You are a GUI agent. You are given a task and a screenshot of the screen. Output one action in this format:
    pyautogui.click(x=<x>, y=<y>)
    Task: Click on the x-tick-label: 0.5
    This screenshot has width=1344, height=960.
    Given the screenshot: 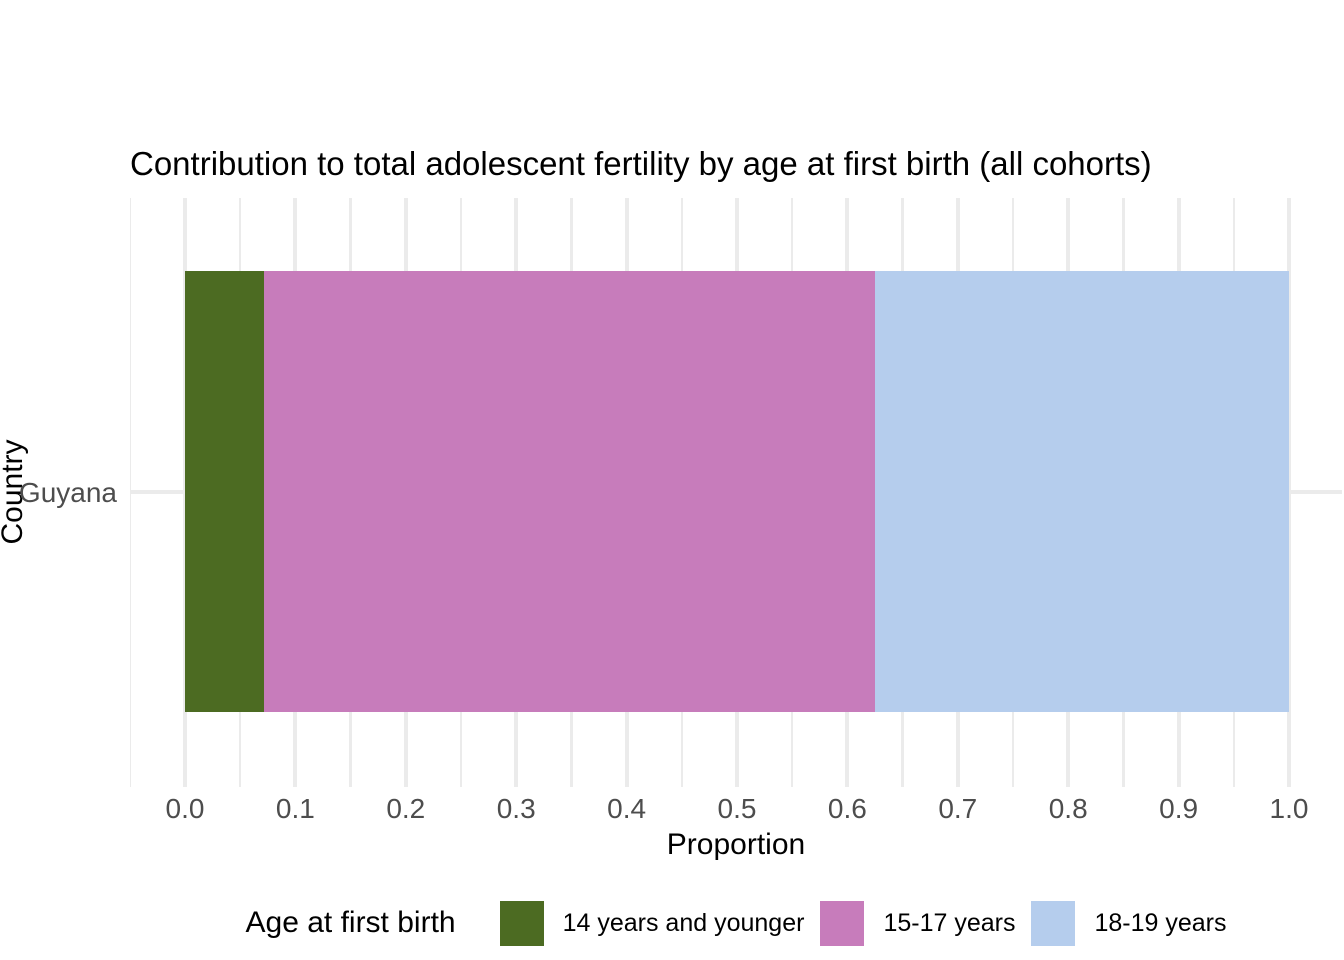 What is the action you would take?
    pyautogui.click(x=737, y=808)
    